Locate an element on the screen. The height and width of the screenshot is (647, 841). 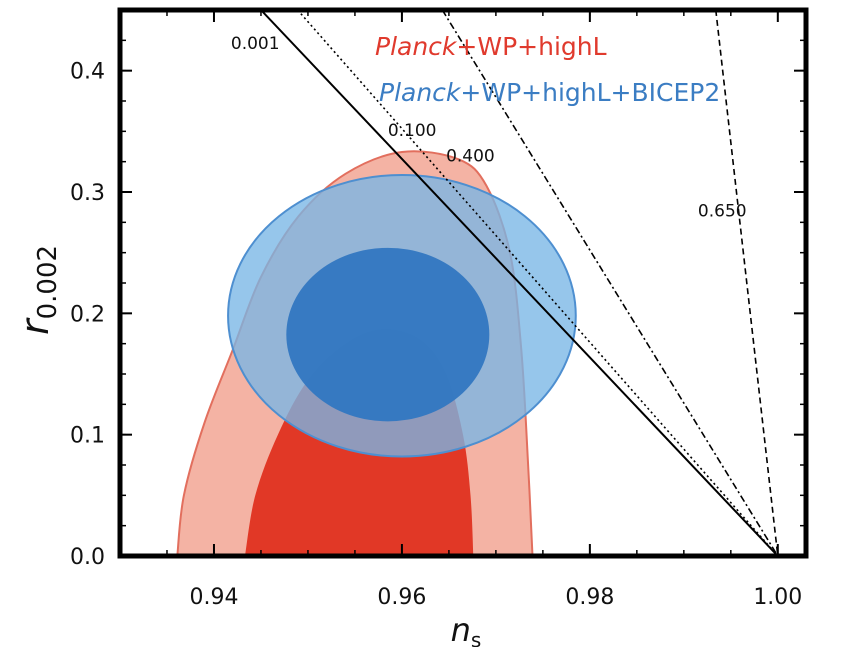
line-label-1: 0.100 is located at coordinates (412, 131).